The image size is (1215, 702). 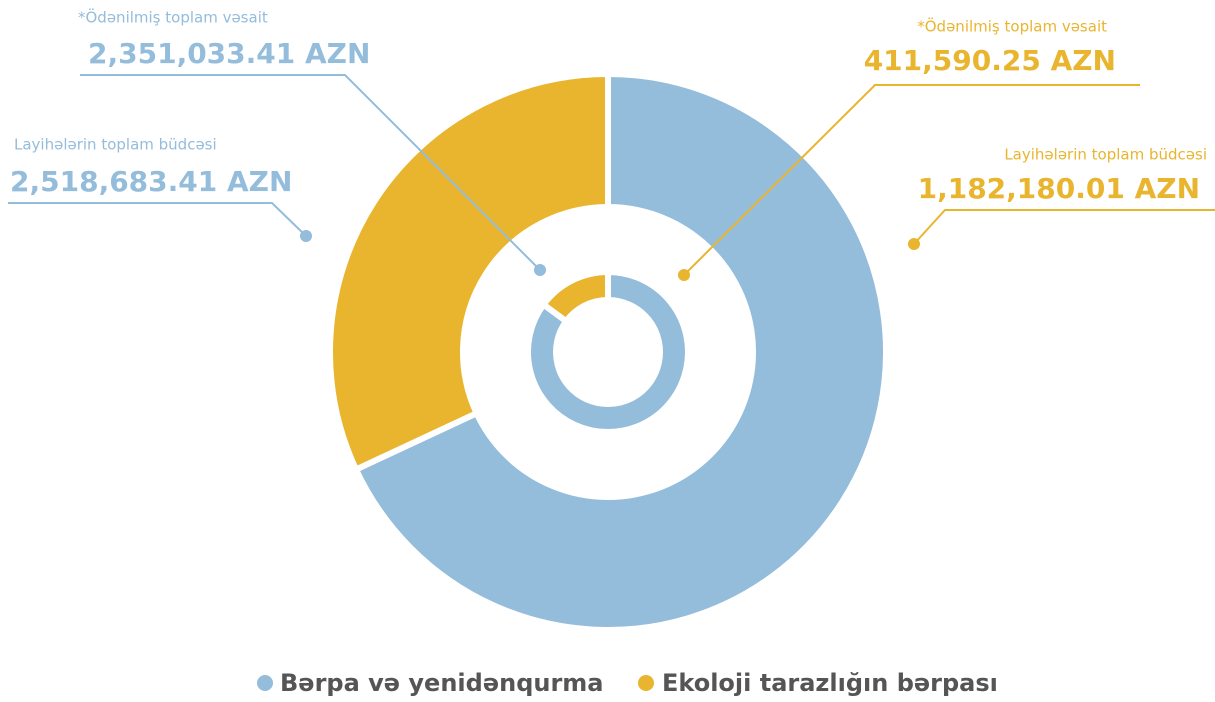 What do you see at coordinates (990, 60) in the screenshot?
I see `callout-value: 411,590.25 AZN` at bounding box center [990, 60].